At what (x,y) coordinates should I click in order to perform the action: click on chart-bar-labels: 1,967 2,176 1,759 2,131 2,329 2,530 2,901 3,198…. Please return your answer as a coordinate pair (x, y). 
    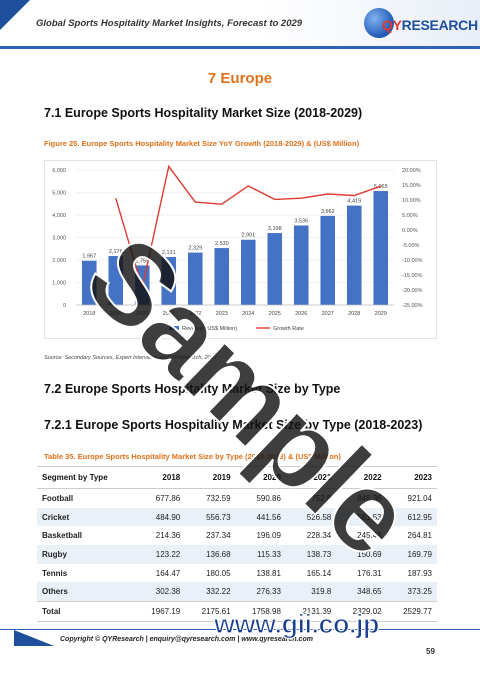
    Looking at the image, I should click on (234, 224).